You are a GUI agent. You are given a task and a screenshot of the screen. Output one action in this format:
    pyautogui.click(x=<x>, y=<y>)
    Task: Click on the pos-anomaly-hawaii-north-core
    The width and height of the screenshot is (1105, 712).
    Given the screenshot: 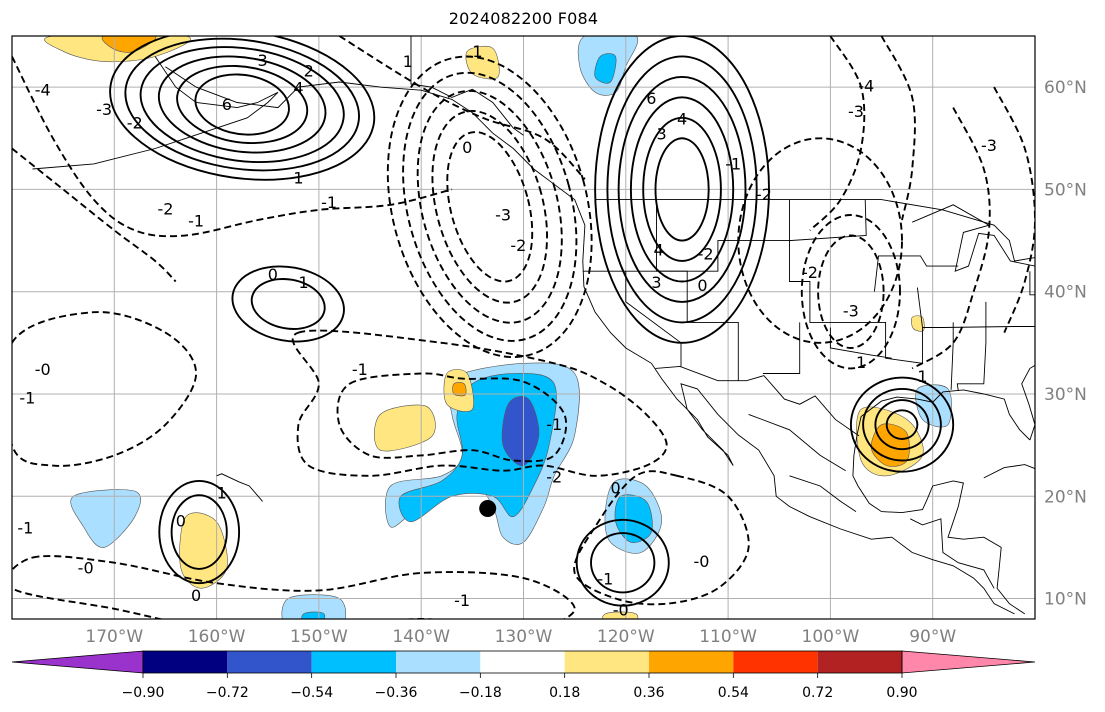 What is the action you would take?
    pyautogui.click(x=459, y=389)
    